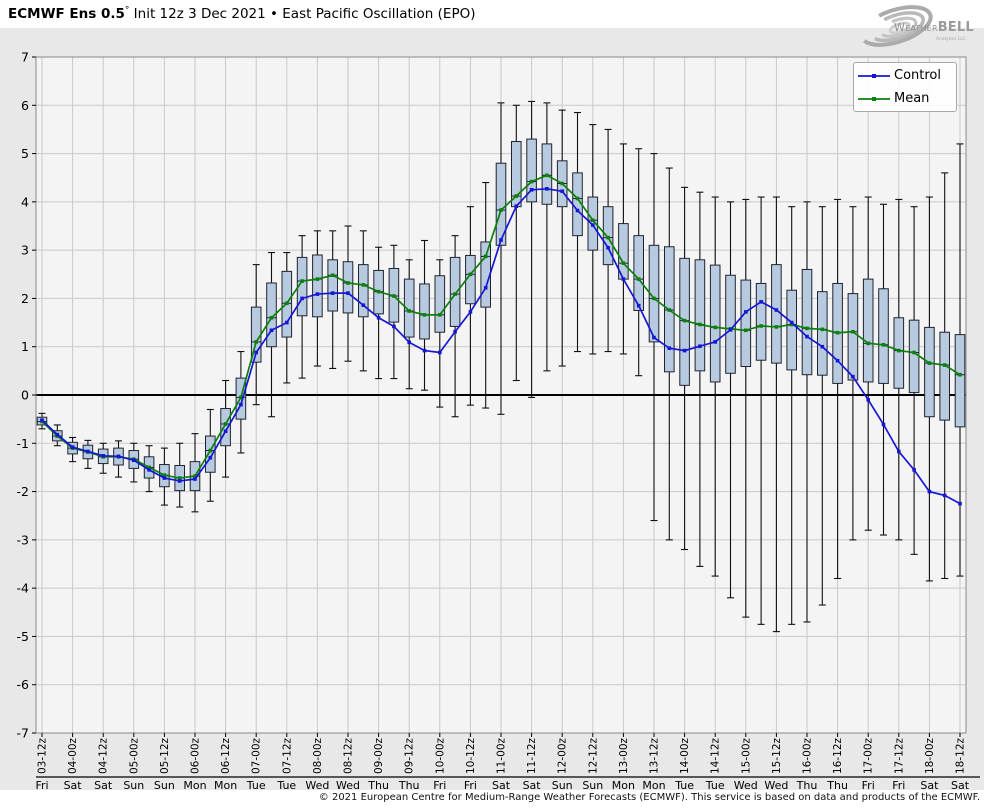 This screenshot has width=984, height=808. Describe the element at coordinates (23, 588) in the screenshot. I see `svg-text: -4` at that location.